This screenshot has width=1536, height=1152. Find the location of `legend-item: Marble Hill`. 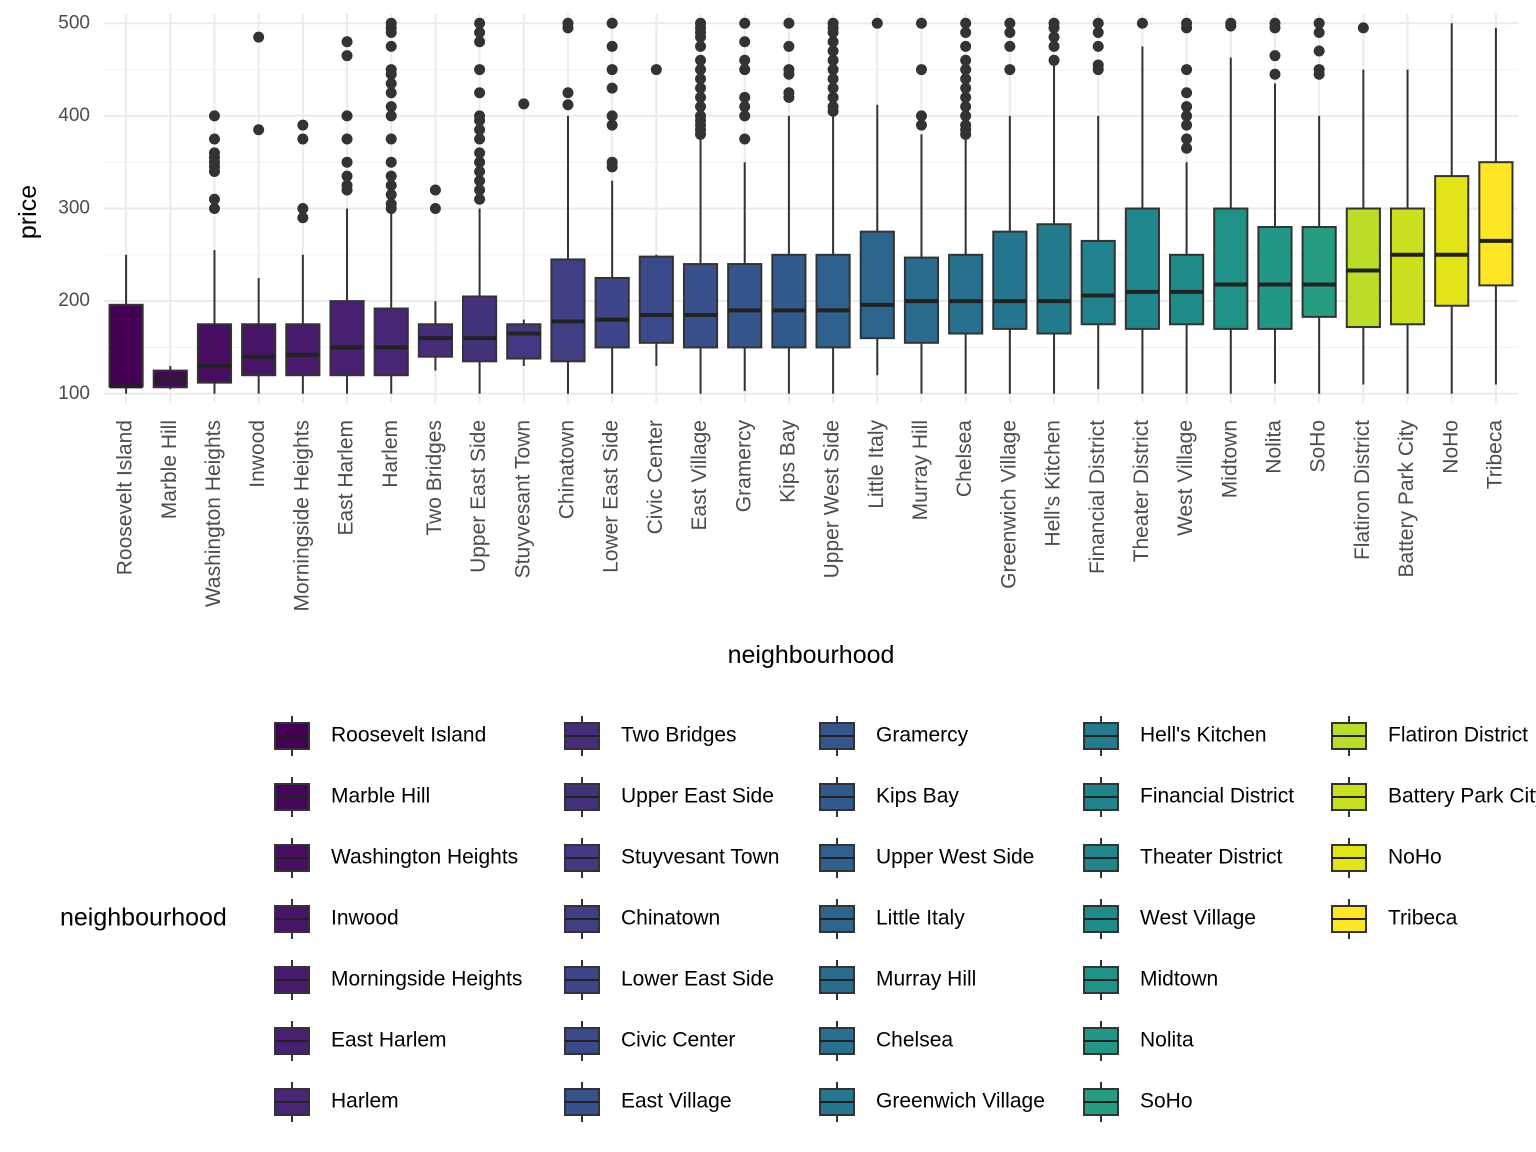

legend-item: Marble Hill is located at coordinates (352, 797).